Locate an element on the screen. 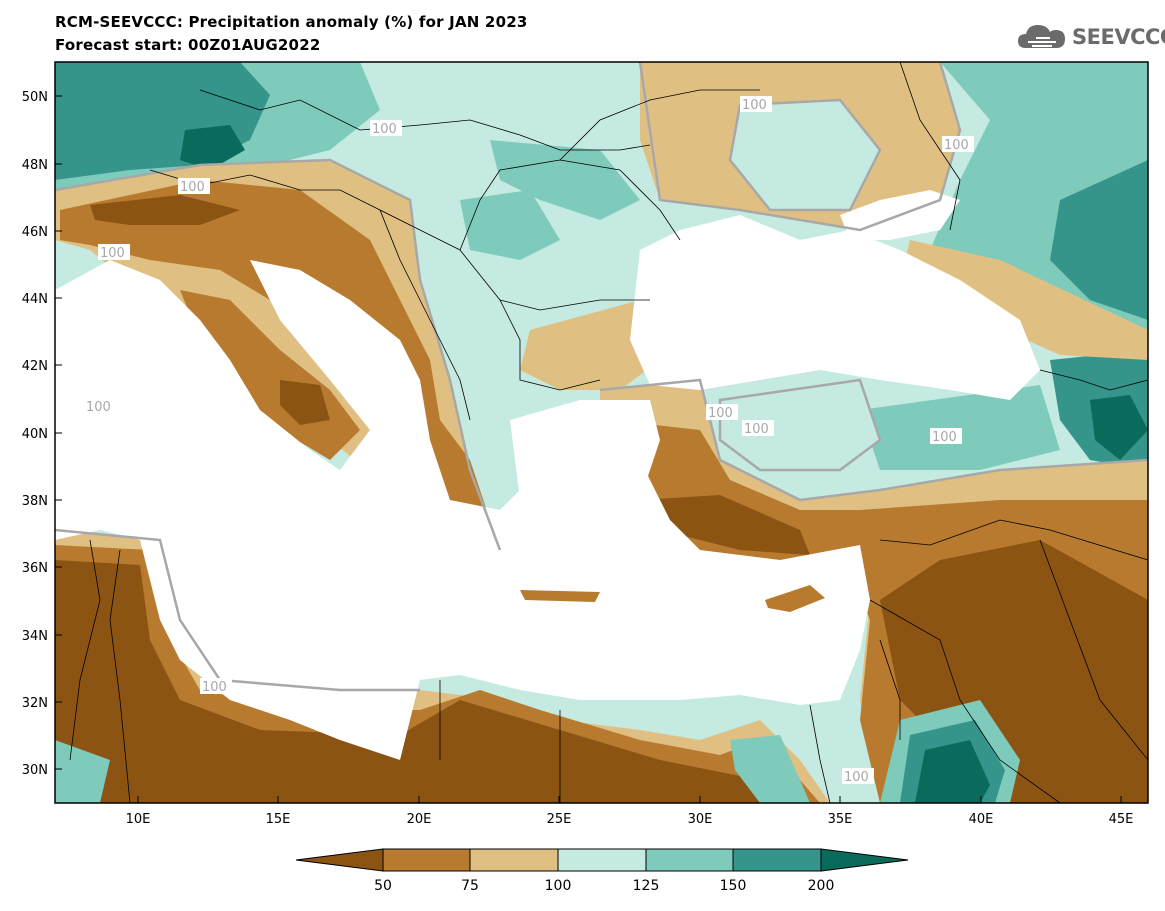 The width and height of the screenshot is (1165, 911). lon-tick-45e: 45E is located at coordinates (1121, 811).